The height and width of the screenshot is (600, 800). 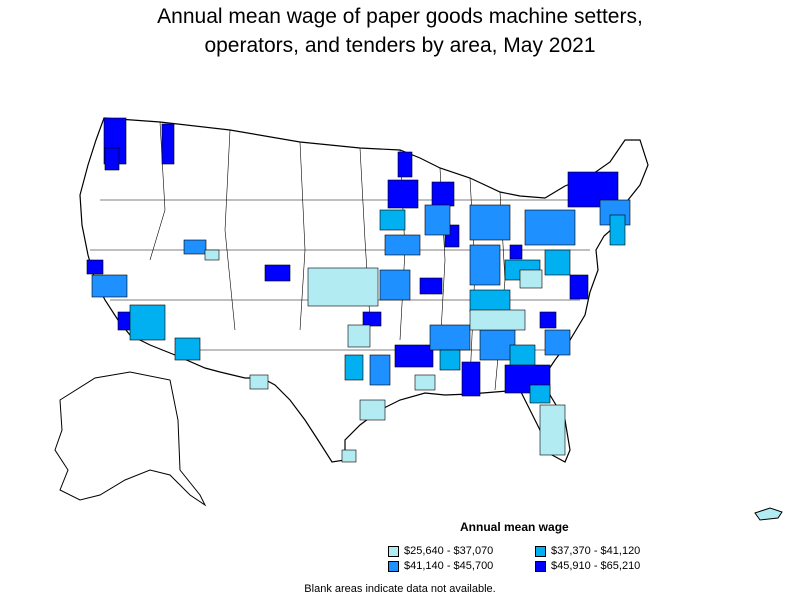 What do you see at coordinates (168, 144) in the screenshot?
I see `area-spokane` at bounding box center [168, 144].